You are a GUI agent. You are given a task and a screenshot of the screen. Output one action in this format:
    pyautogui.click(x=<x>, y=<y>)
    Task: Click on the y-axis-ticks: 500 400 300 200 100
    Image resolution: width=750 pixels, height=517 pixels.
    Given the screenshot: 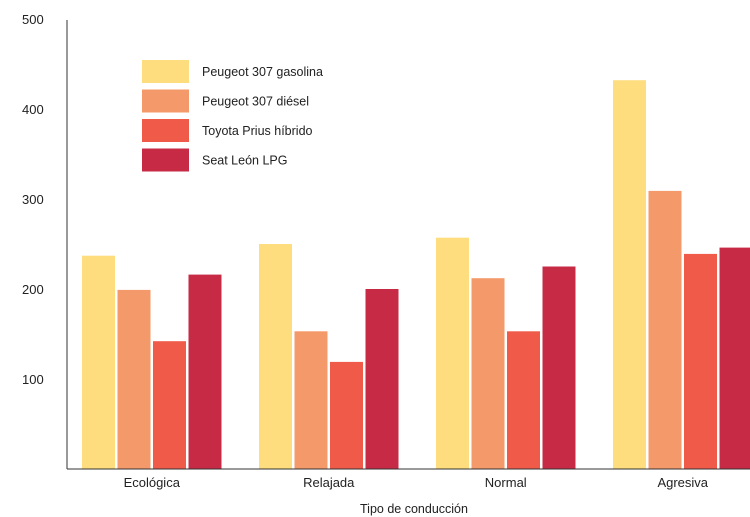 What is the action you would take?
    pyautogui.click(x=33, y=199)
    